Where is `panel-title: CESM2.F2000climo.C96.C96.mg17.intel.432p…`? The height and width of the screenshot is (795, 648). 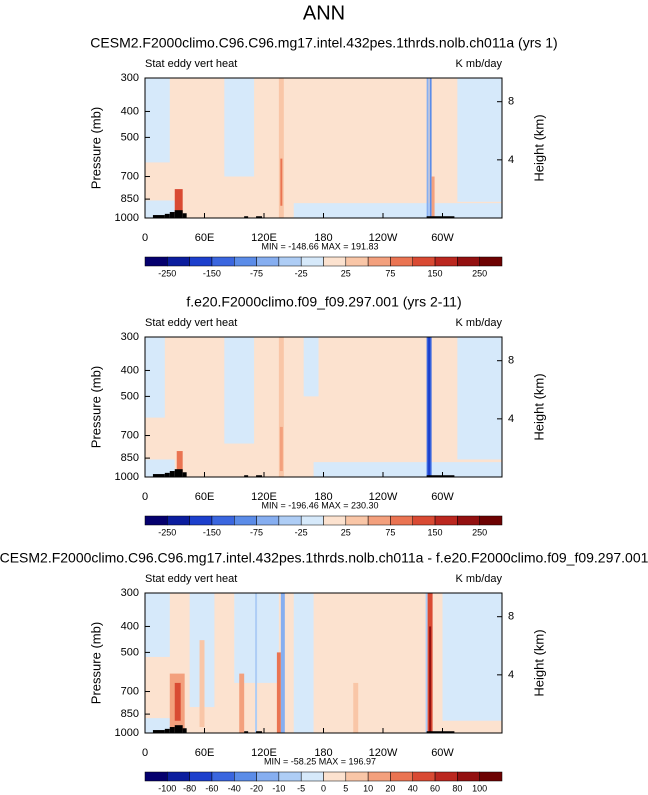 panel-title: CESM2.F2000climo.C96.C96.mg17.intel.432p… is located at coordinates (324, 558).